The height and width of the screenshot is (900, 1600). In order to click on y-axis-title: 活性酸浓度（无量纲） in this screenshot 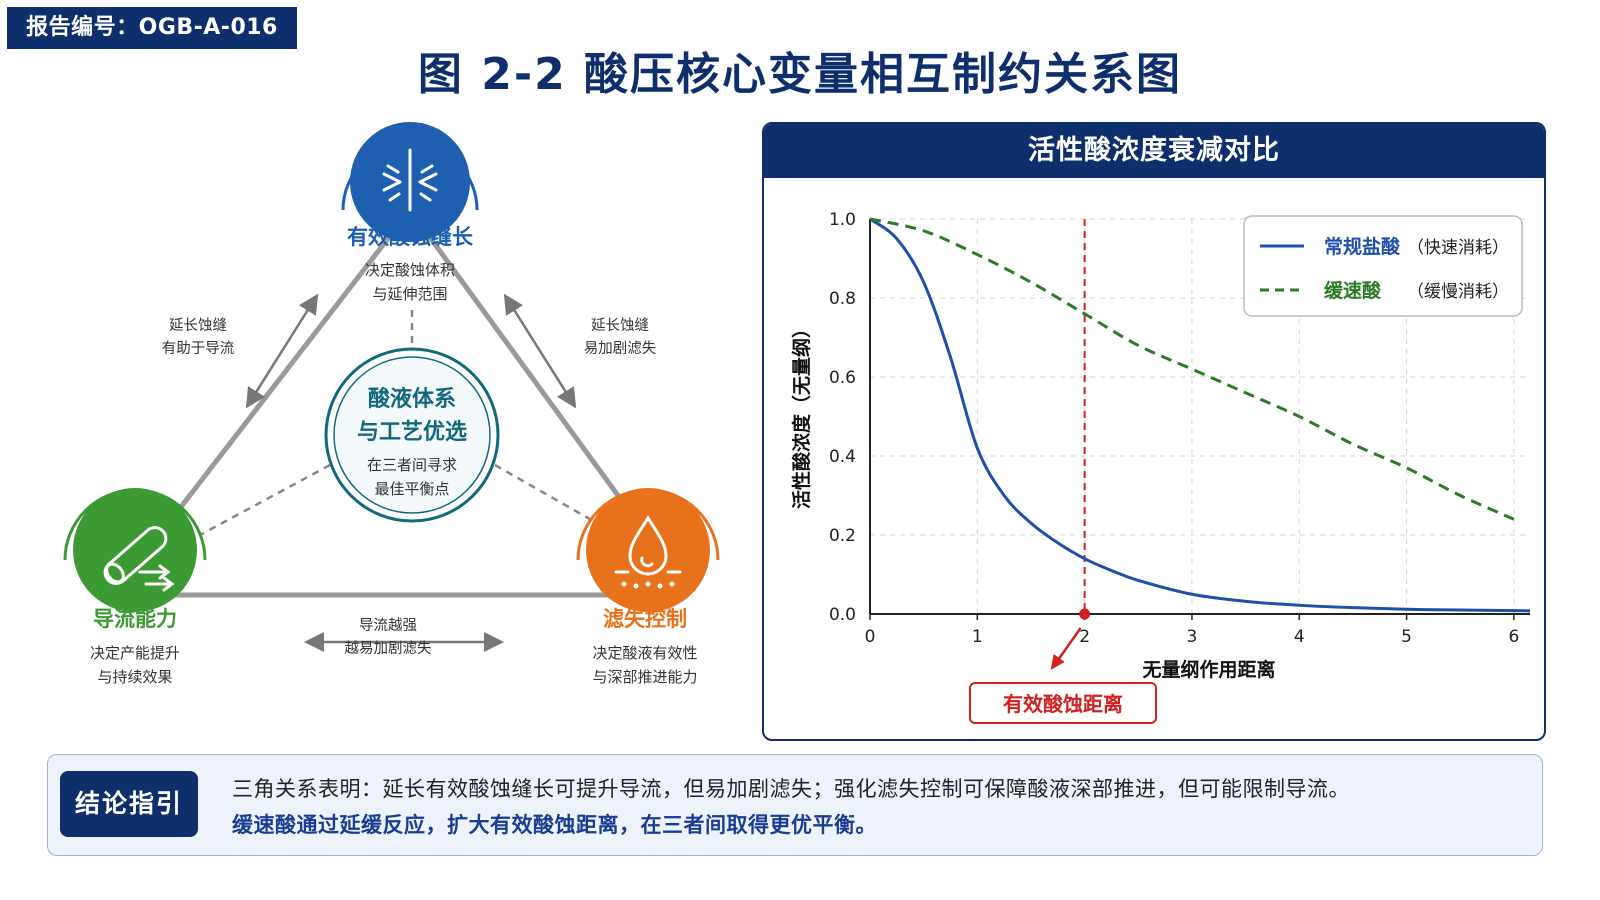, I will do `click(801, 414)`.